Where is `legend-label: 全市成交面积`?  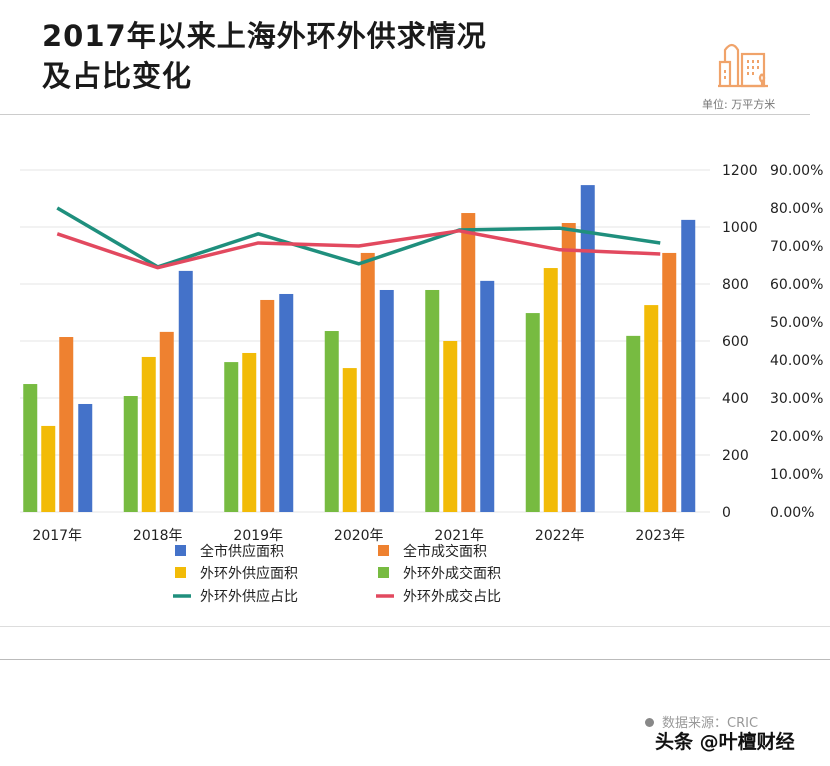
legend-label: 全市成交面积 is located at coordinates (445, 551).